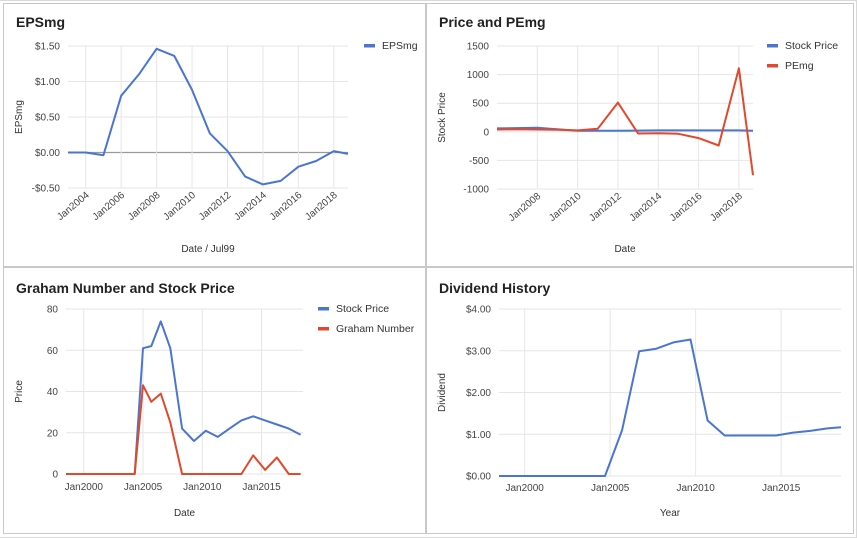  Describe the element at coordinates (442, 392) in the screenshot. I see `y-axis-label: Dividend` at that location.